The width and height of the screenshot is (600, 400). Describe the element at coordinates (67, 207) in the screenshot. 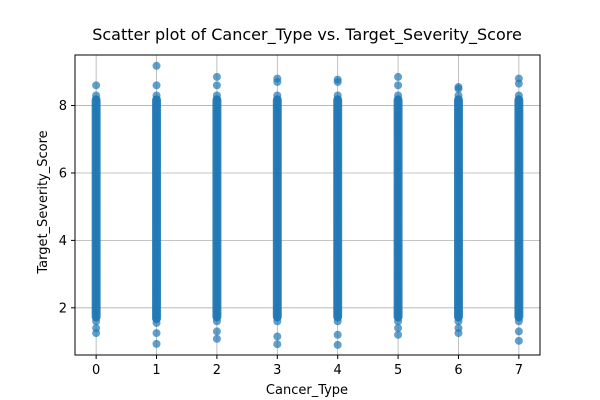

I see `y-axis-ticks: 2 4 6 8` at that location.